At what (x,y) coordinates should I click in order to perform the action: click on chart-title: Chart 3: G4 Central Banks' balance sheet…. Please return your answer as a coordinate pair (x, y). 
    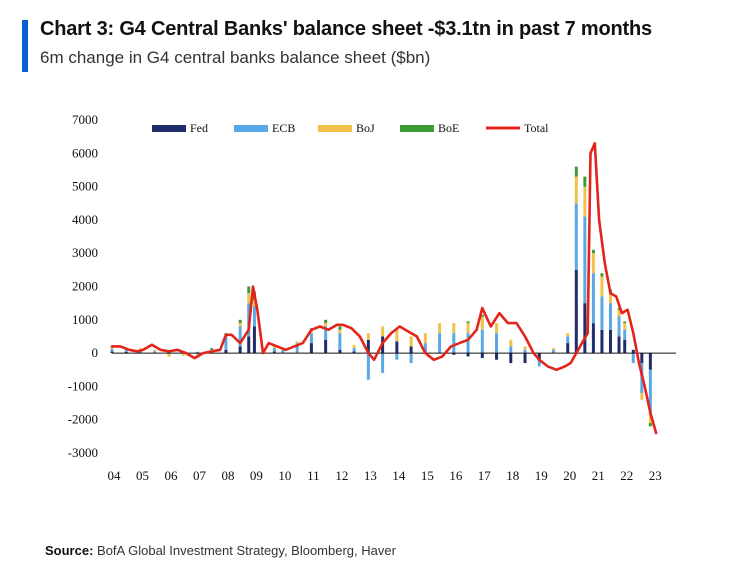
    Looking at the image, I should click on (346, 29).